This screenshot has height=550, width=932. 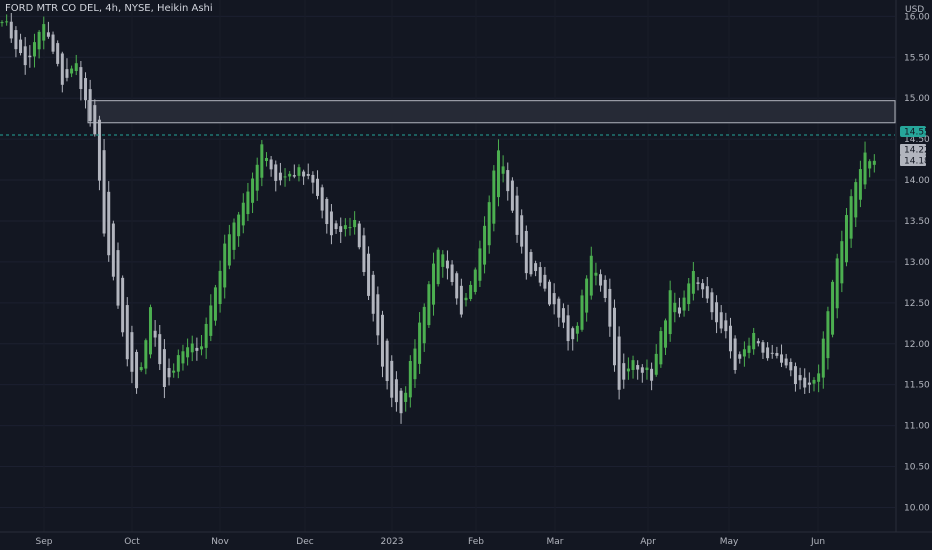 What do you see at coordinates (431, 542) in the screenshot?
I see `time-axis: Sep Oct Nov Dec 2023 Feb Mar Apr May Jun` at bounding box center [431, 542].